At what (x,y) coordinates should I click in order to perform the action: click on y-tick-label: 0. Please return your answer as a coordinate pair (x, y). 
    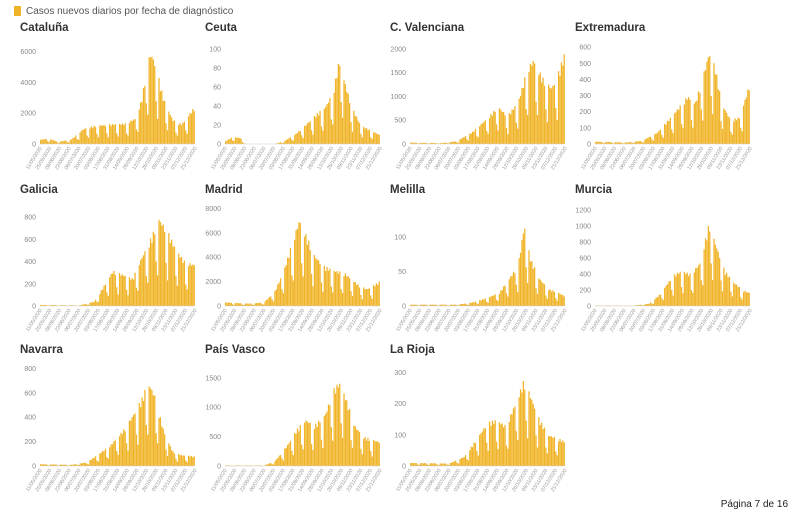
    Looking at the image, I should click on (34, 307).